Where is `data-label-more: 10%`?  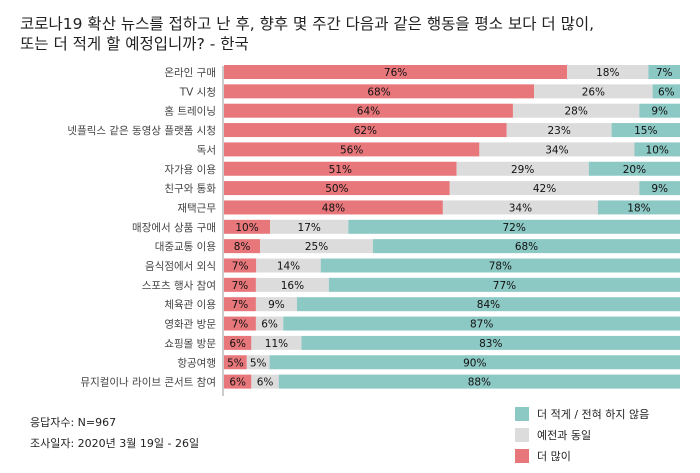
data-label-more: 10% is located at coordinates (246, 228).